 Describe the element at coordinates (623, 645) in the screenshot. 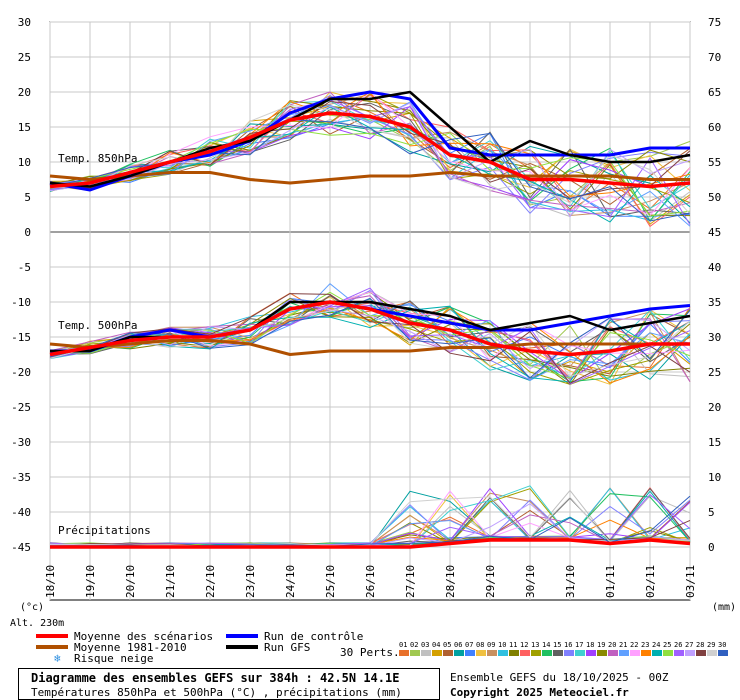

I see `pert-legend-label: 21` at that location.